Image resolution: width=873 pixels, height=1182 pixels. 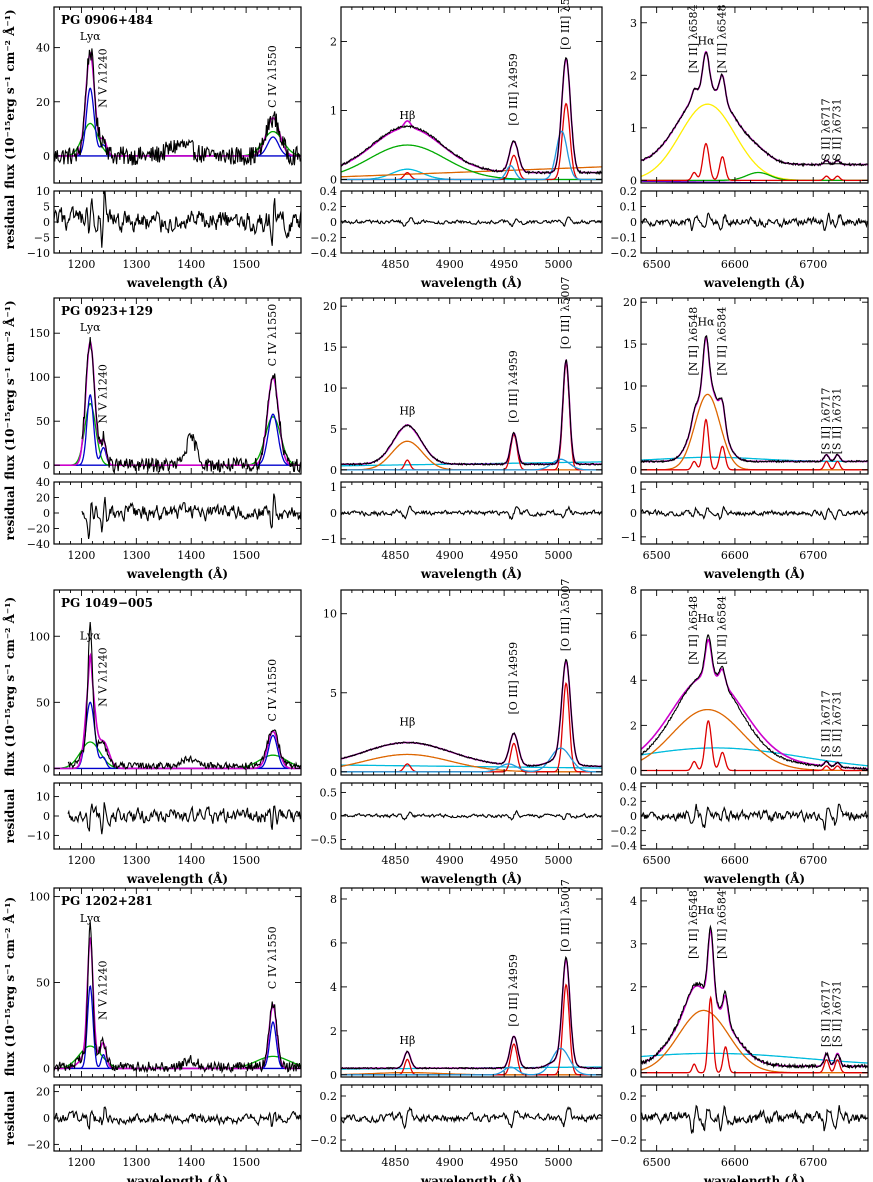 I want to click on line-label: Hα, so click(x=706, y=40).